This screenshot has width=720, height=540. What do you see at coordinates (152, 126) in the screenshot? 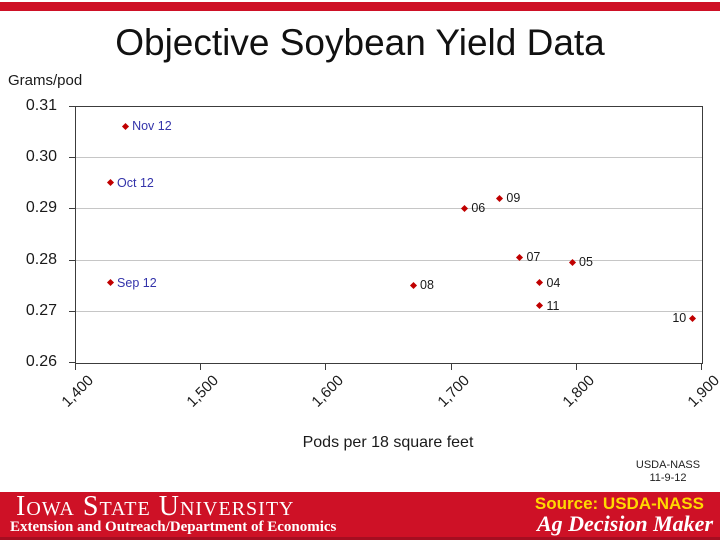
I see `data-point-label: Nov 12` at bounding box center [152, 126].